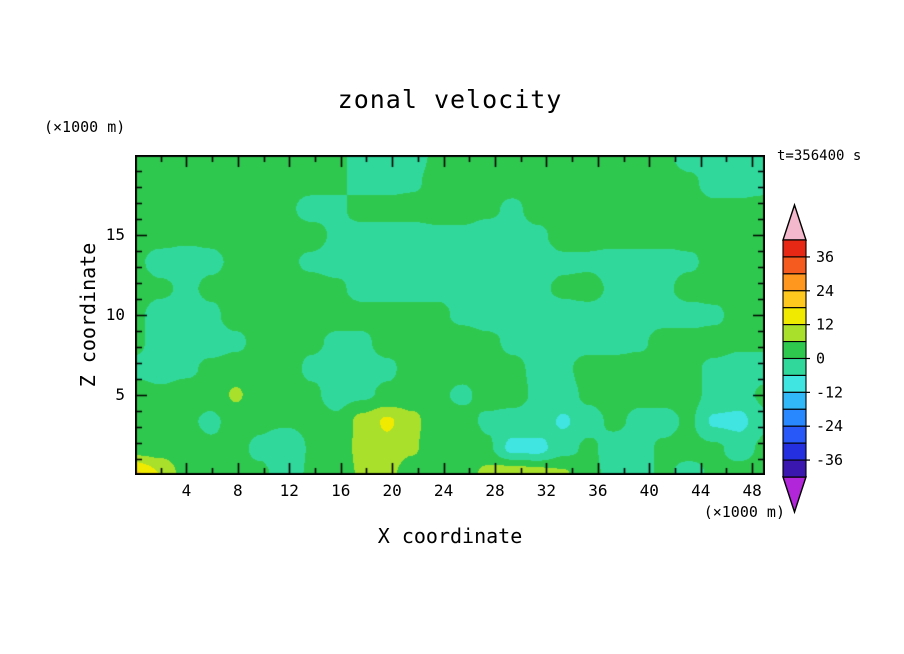 This screenshot has height=654, width=904. Describe the element at coordinates (829, 392) in the screenshot. I see `colorbar-tick-label: -12` at that location.